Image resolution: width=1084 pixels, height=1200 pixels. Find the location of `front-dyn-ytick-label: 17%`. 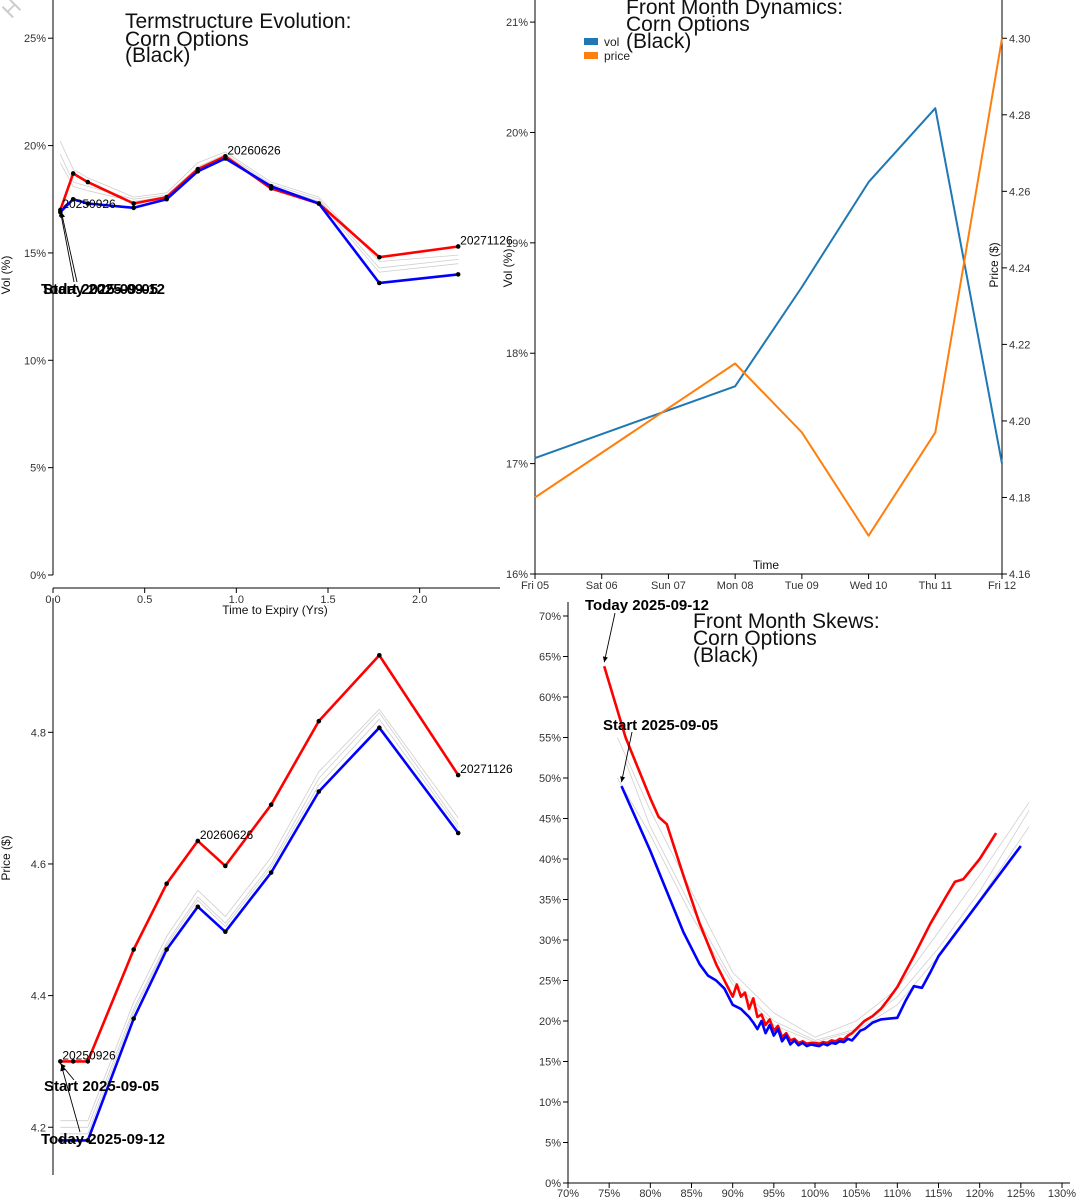

front-dyn-ytick-label: 17% is located at coordinates (517, 465).